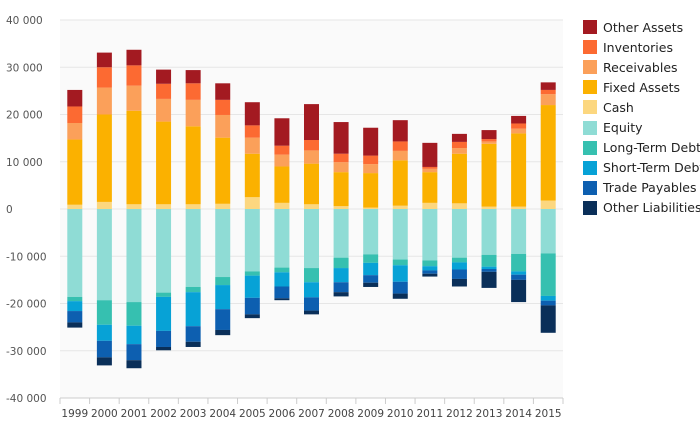  What do you see at coordinates (618, 107) in the screenshot?
I see `legend-label: Cash` at bounding box center [618, 107].